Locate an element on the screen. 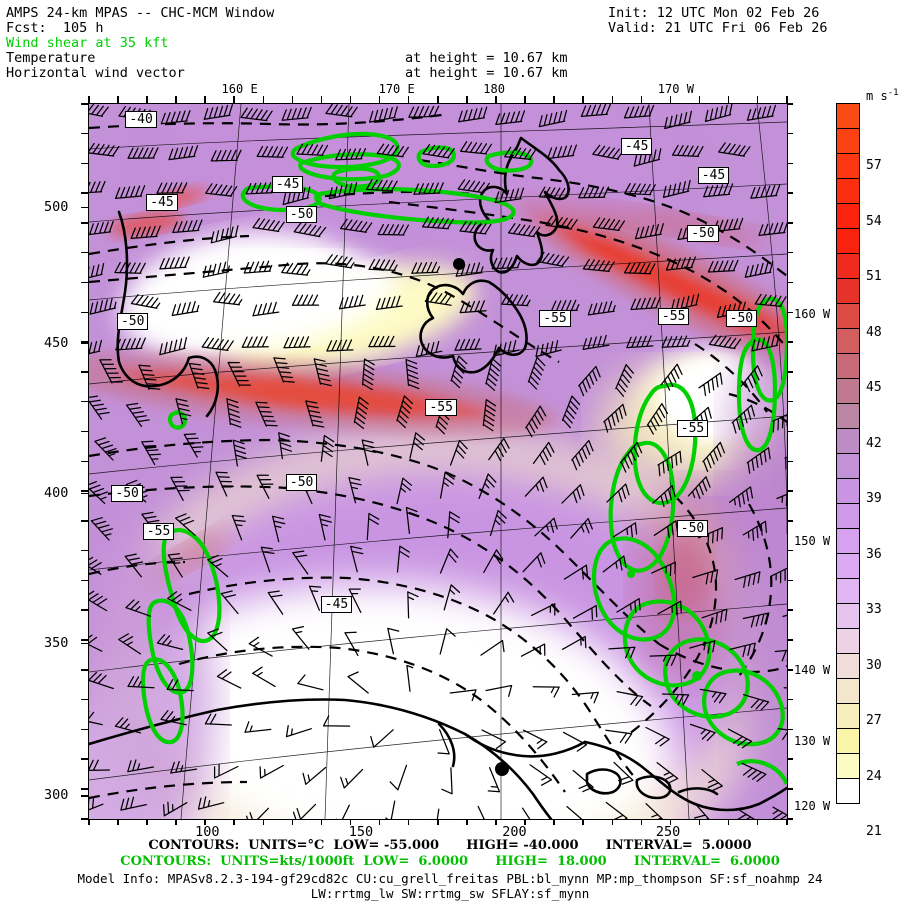  colorbar-tick-label: 24 is located at coordinates (874, 776).